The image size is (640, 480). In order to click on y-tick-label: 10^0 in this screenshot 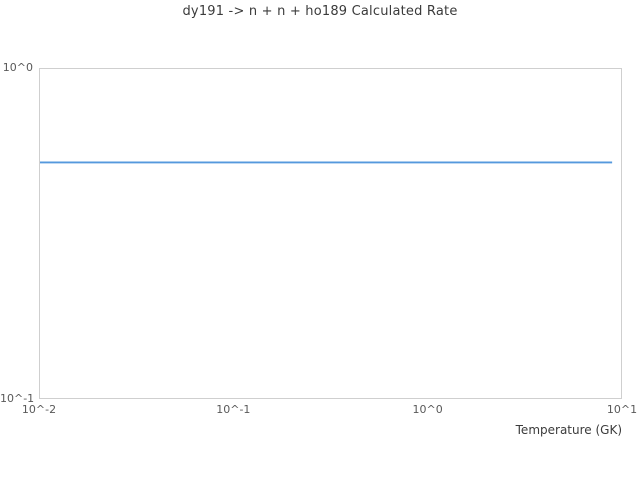, I will do `click(17, 67)`.